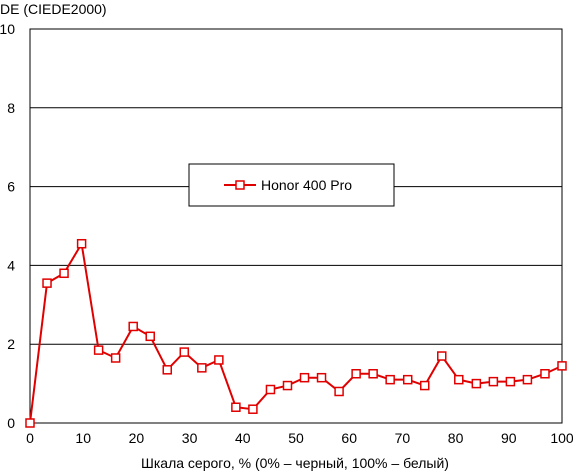 The width and height of the screenshot is (573, 472). Describe the element at coordinates (11, 423) in the screenshot. I see `y-tick-label-0: 0` at that location.